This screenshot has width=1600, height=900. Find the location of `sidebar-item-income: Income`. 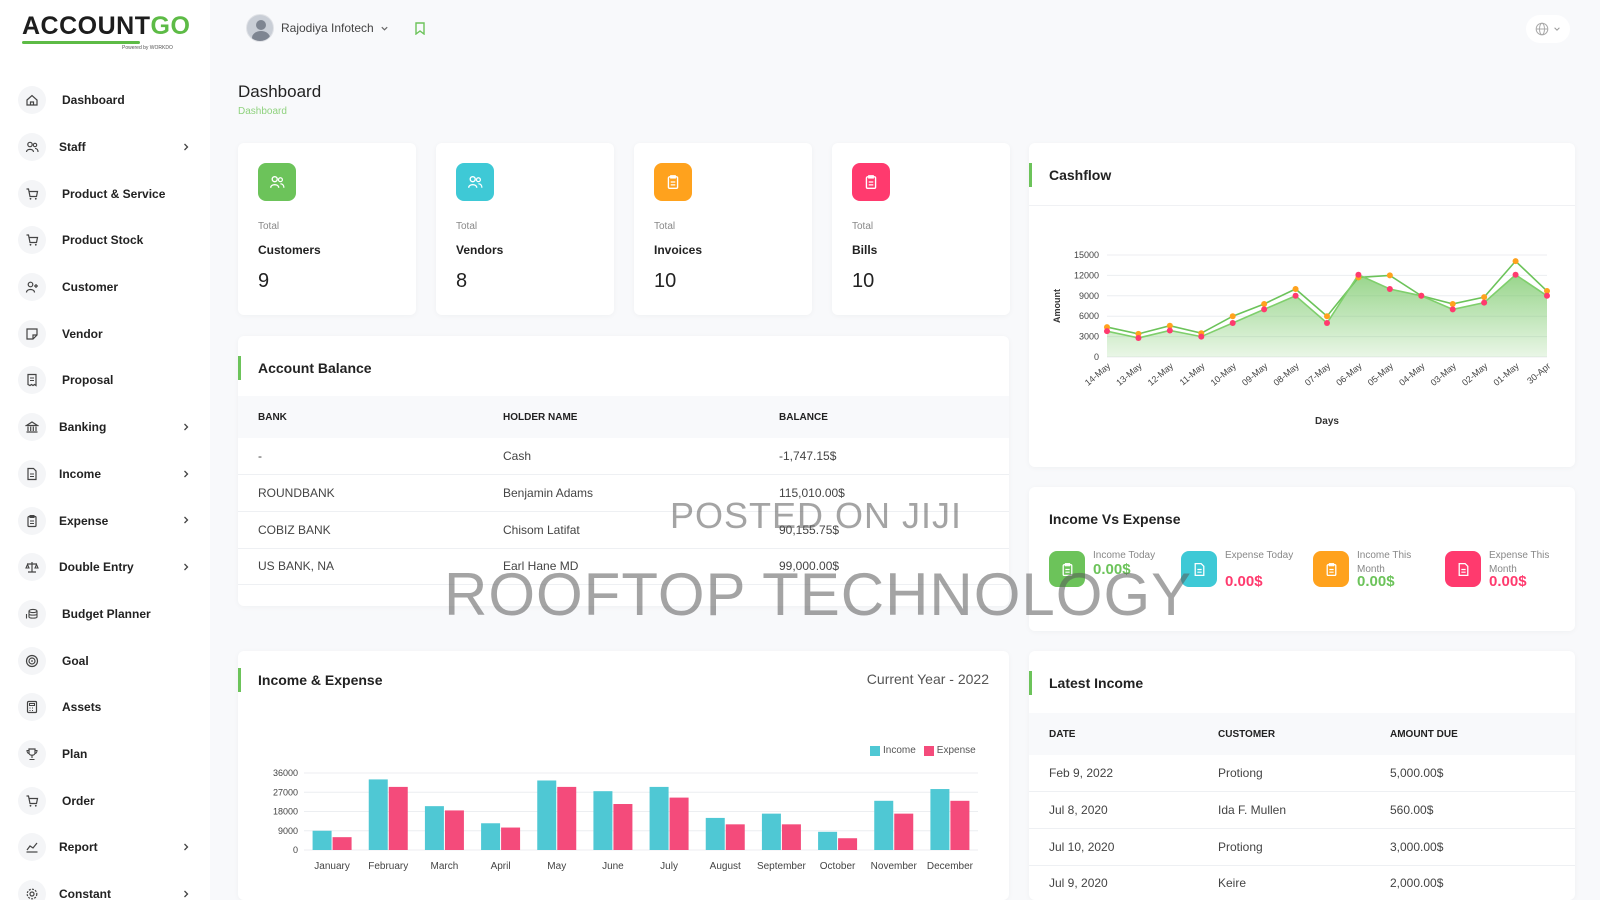

sidebar-item-income: Income is located at coordinates (108, 474).